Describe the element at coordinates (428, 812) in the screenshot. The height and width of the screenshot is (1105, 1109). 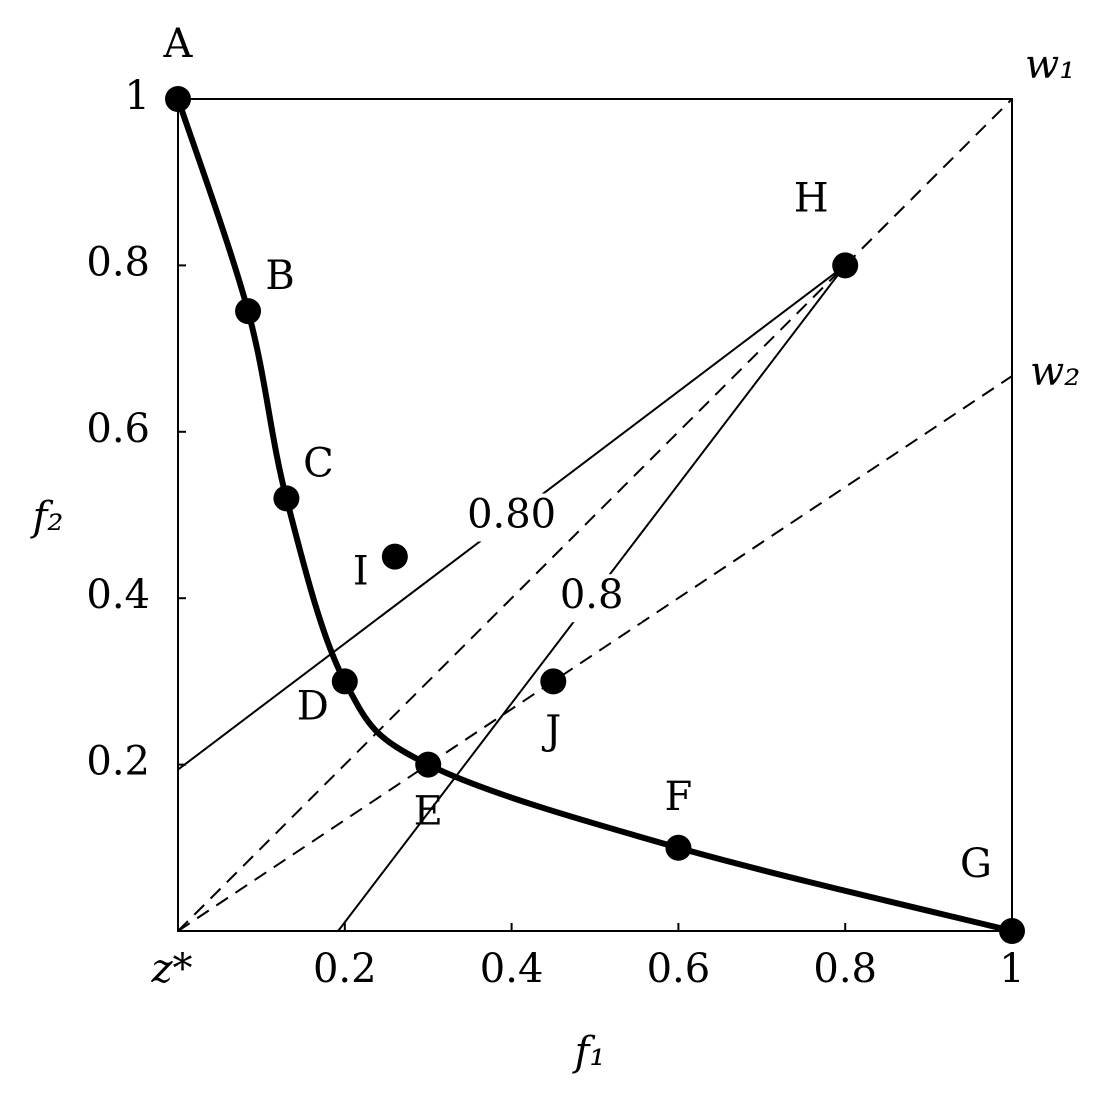
I see `point-label: E` at that location.